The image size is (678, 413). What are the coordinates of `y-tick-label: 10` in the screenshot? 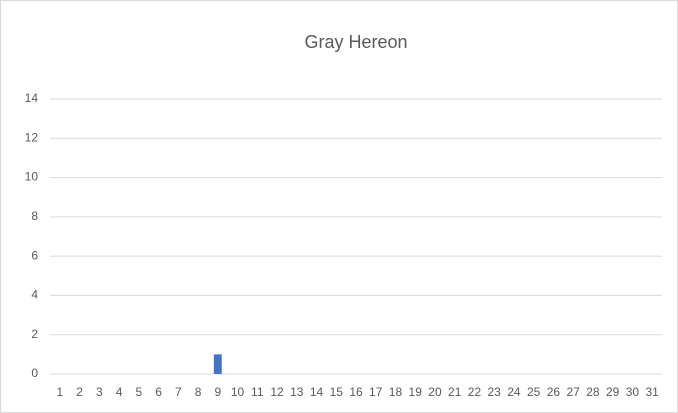 It's located at (32, 177).